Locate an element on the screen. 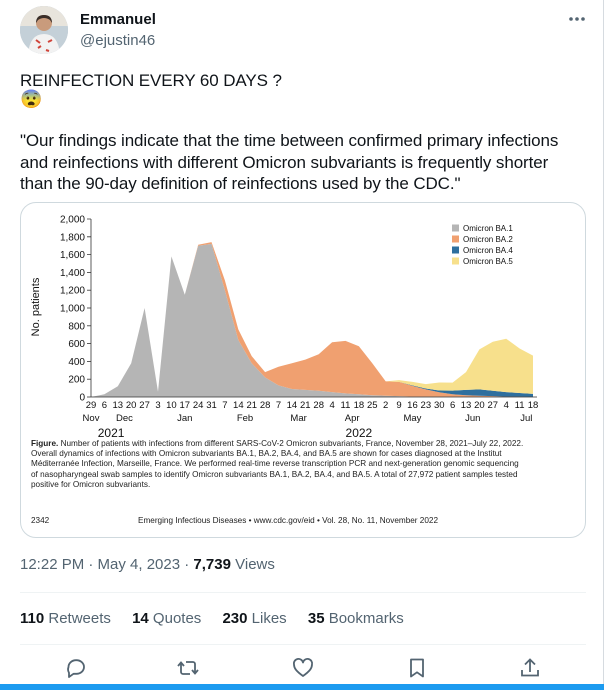  y-tick-label: 1,200 is located at coordinates (72, 291).